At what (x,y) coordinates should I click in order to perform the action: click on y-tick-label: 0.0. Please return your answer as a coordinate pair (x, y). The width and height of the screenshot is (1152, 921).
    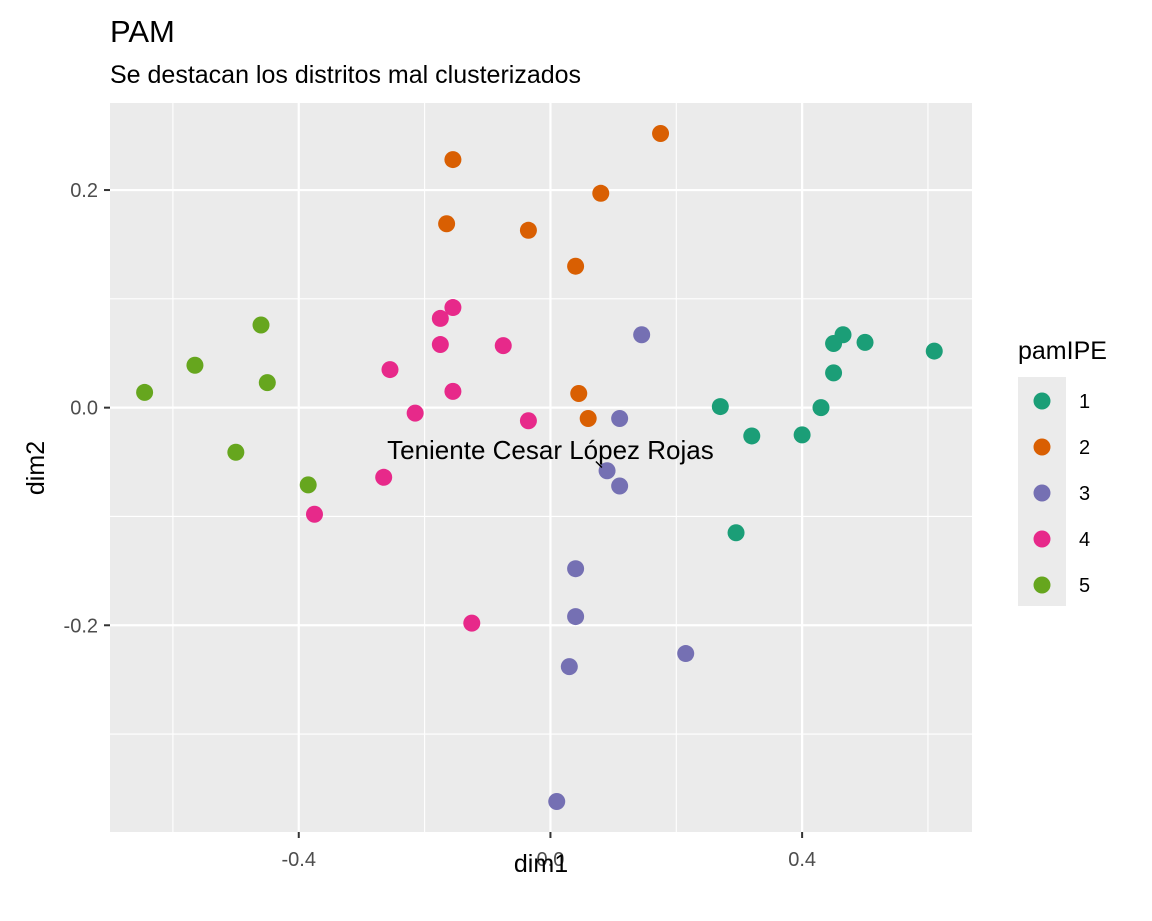
    Looking at the image, I should click on (84, 409).